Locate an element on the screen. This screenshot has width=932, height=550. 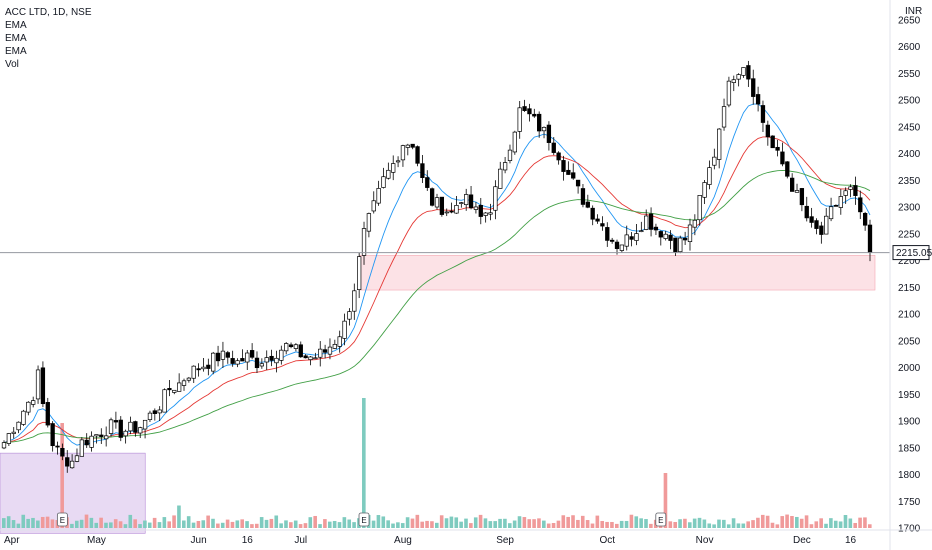
price-tick-label: 2150 is located at coordinates (909, 288).